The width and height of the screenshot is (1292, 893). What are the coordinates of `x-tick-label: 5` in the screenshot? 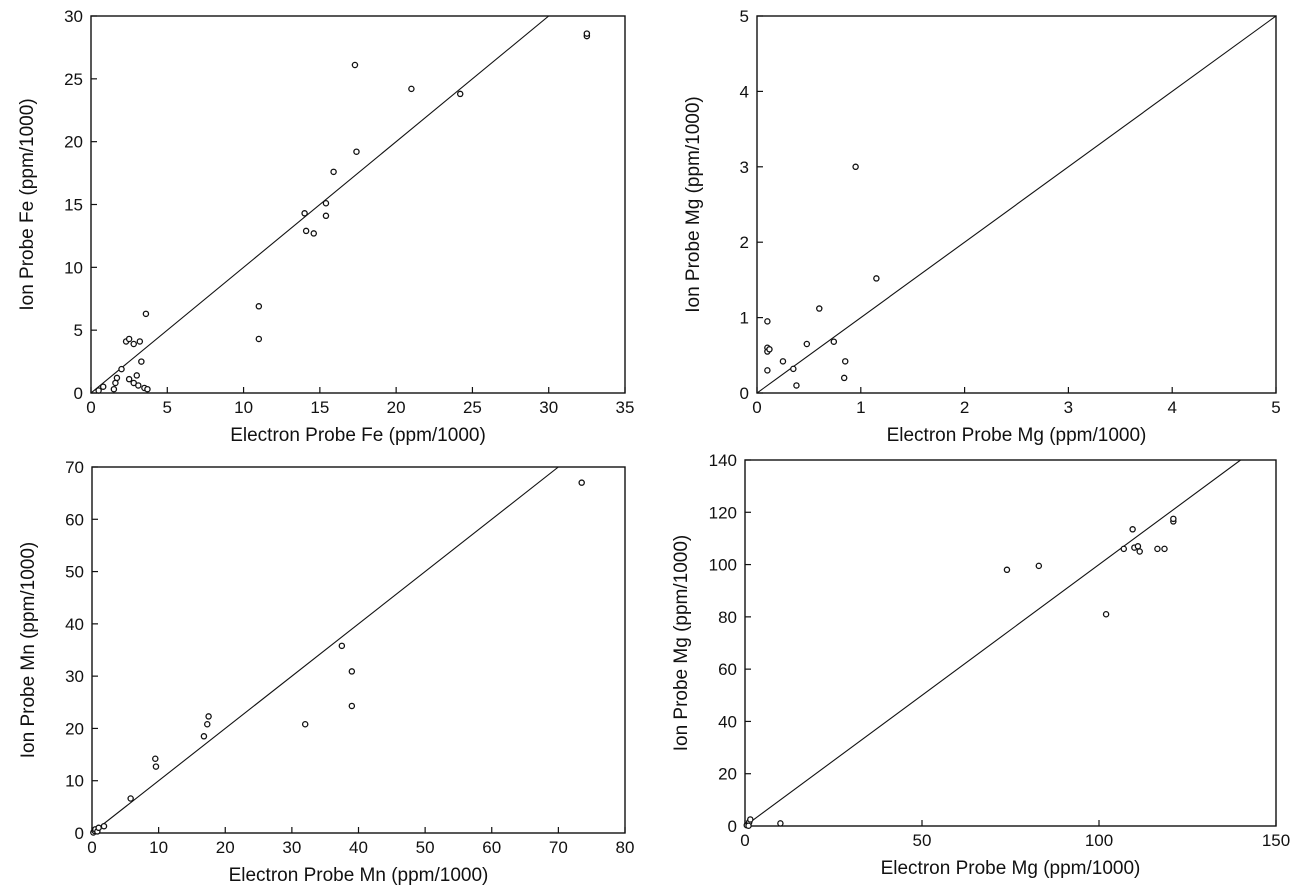 It's located at (1275, 407).